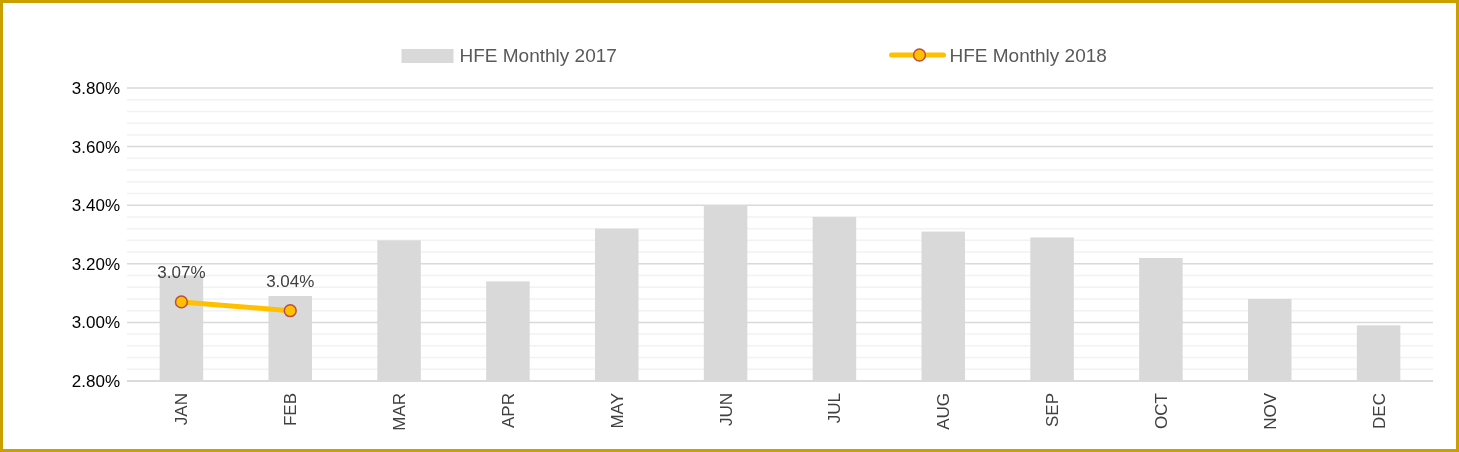 This screenshot has width=1459, height=452. I want to click on x-tick-label: JAN, so click(182, 409).